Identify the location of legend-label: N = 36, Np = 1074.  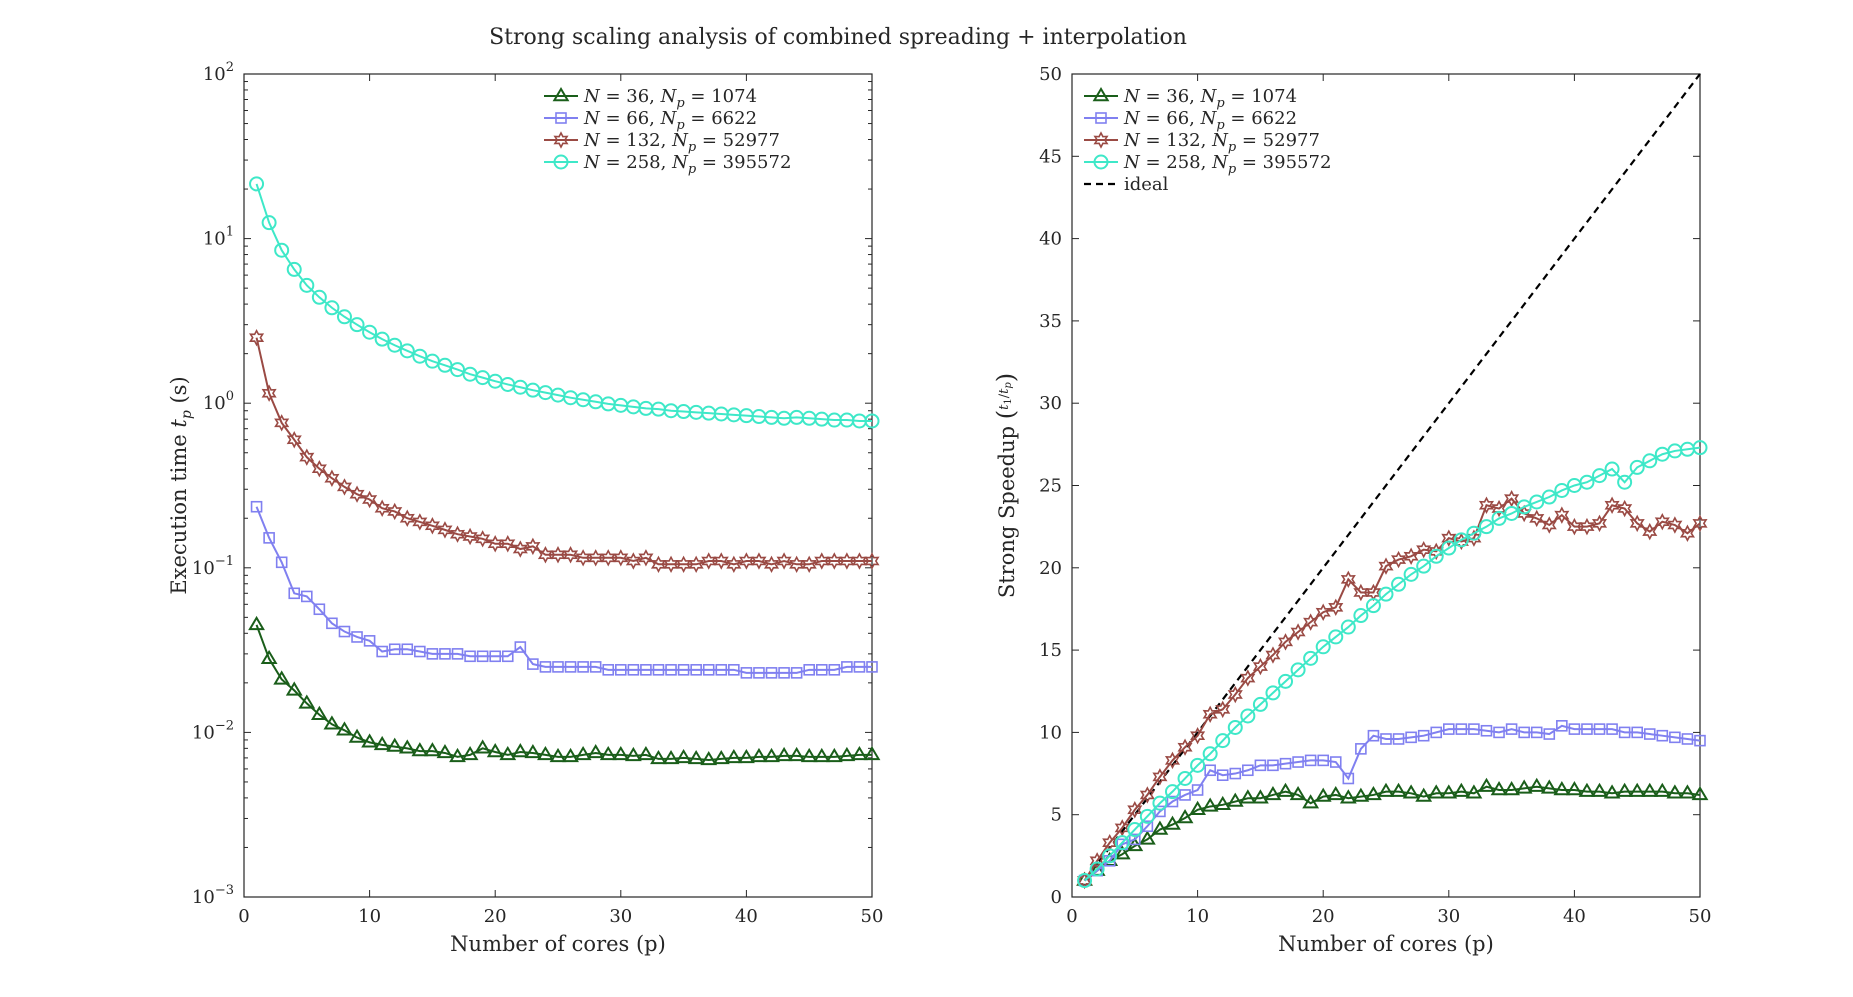
(670, 98).